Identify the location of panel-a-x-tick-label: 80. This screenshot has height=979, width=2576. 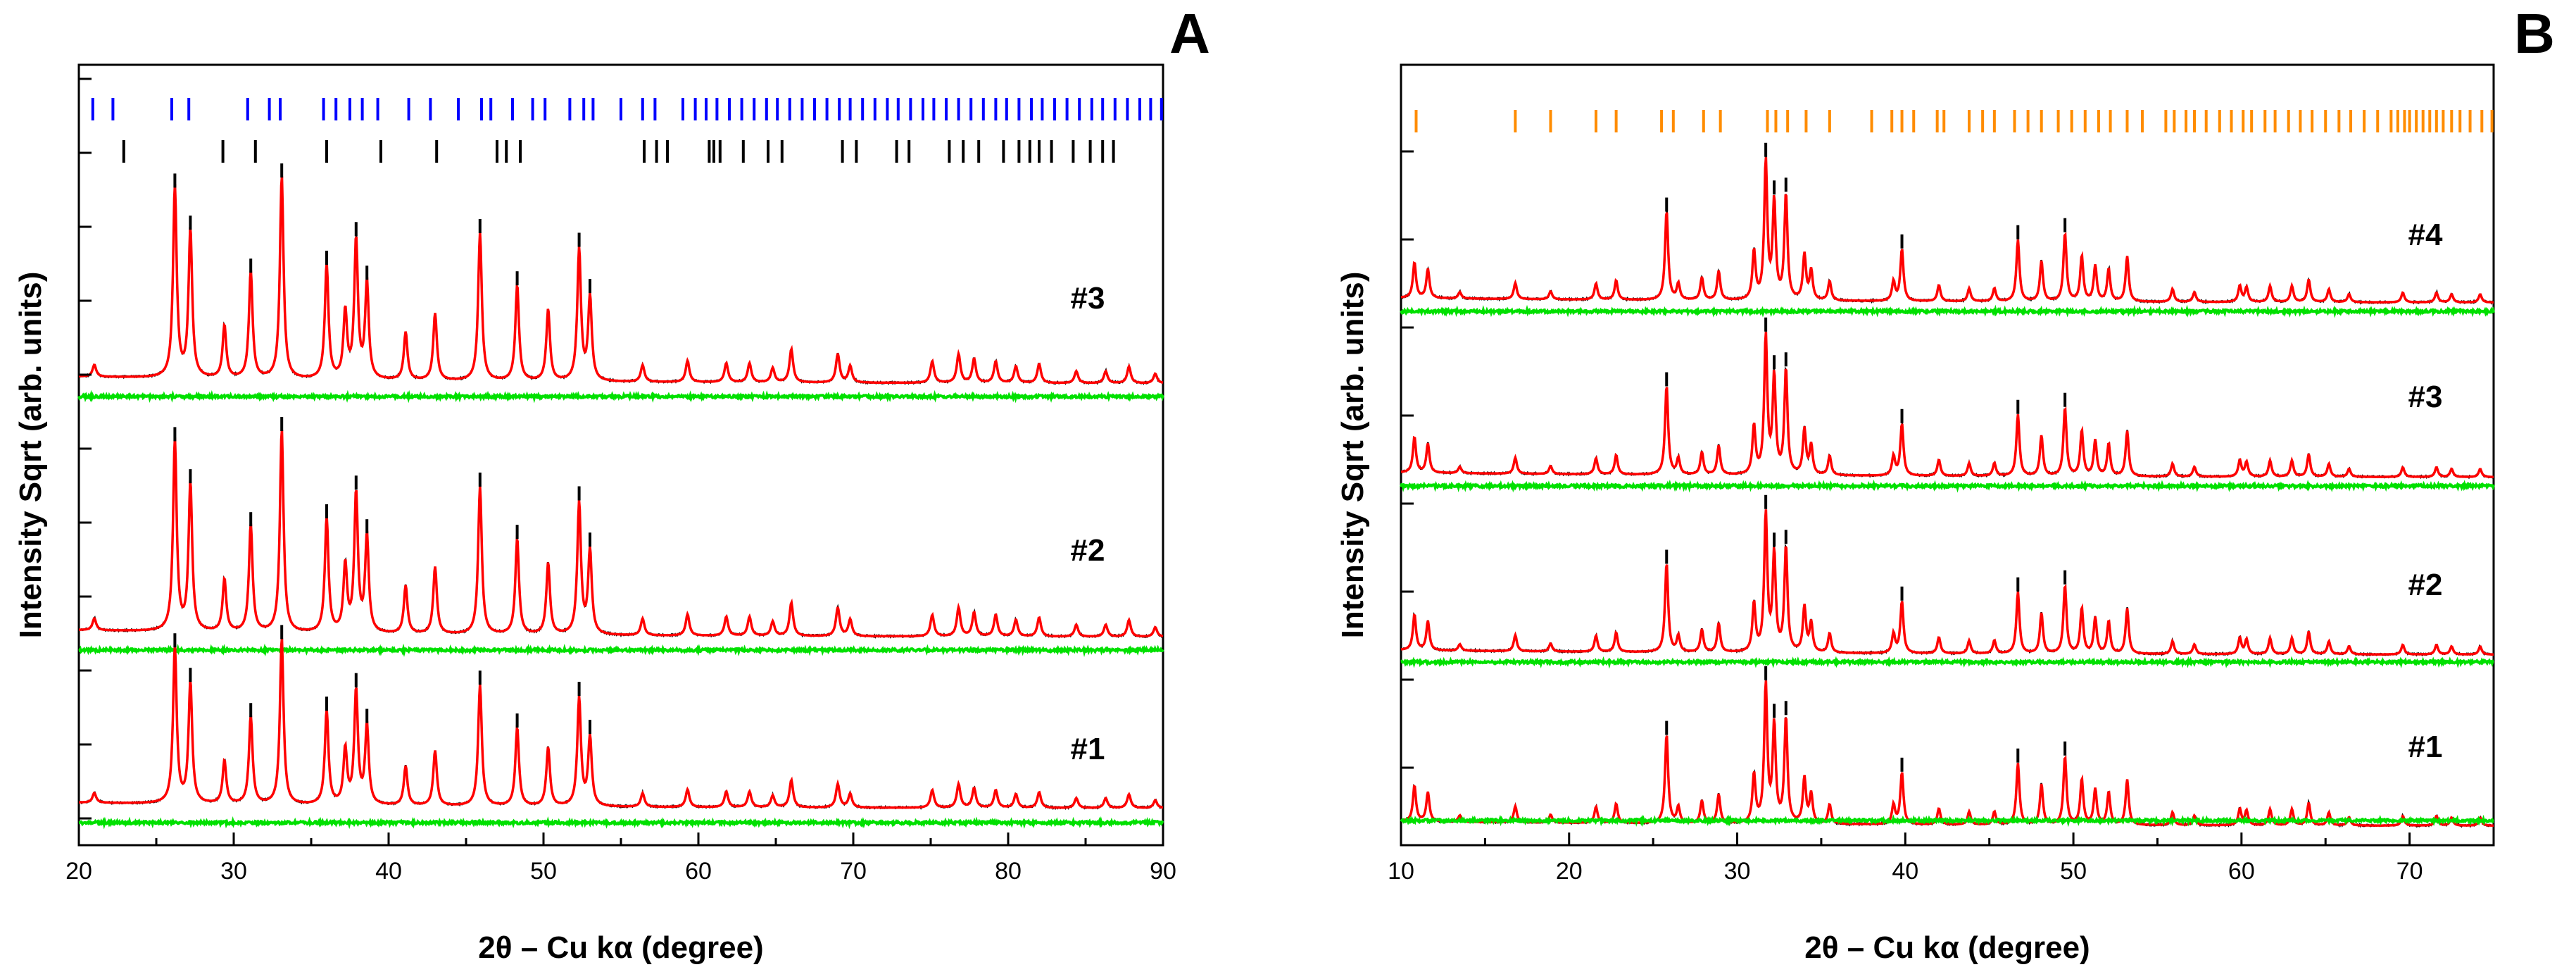
(1009, 872).